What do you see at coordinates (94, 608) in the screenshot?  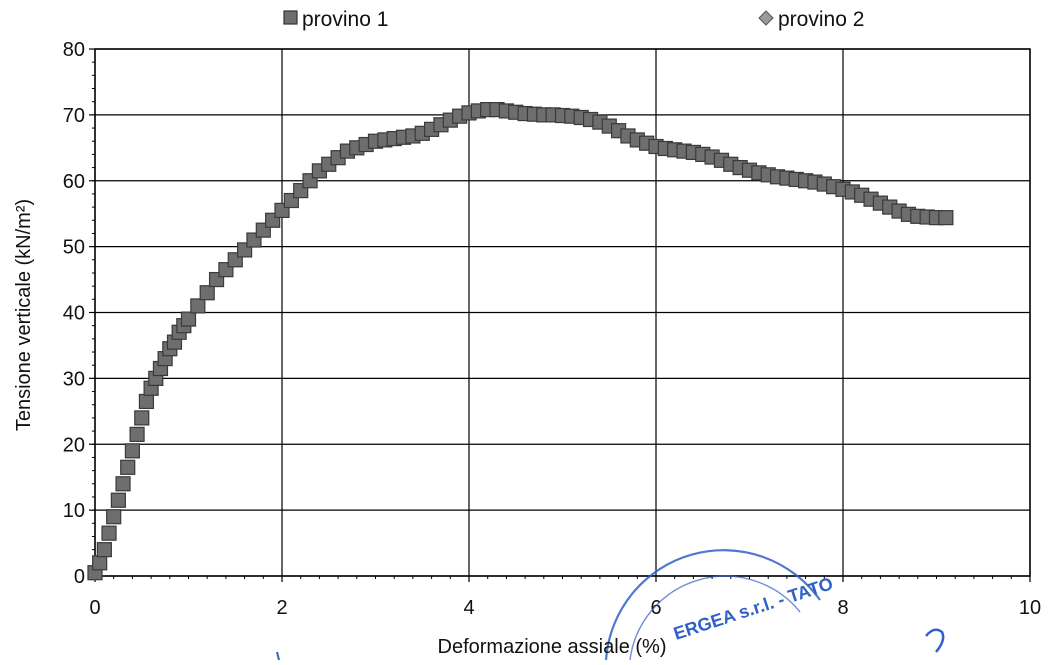 I see `x-tick-label: 0` at bounding box center [94, 608].